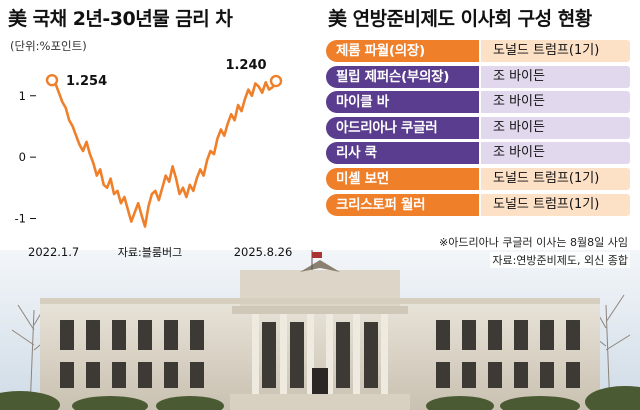 The height and width of the screenshot is (410, 640). Describe the element at coordinates (164, 153) in the screenshot. I see `yield-spread-series-line` at that location.